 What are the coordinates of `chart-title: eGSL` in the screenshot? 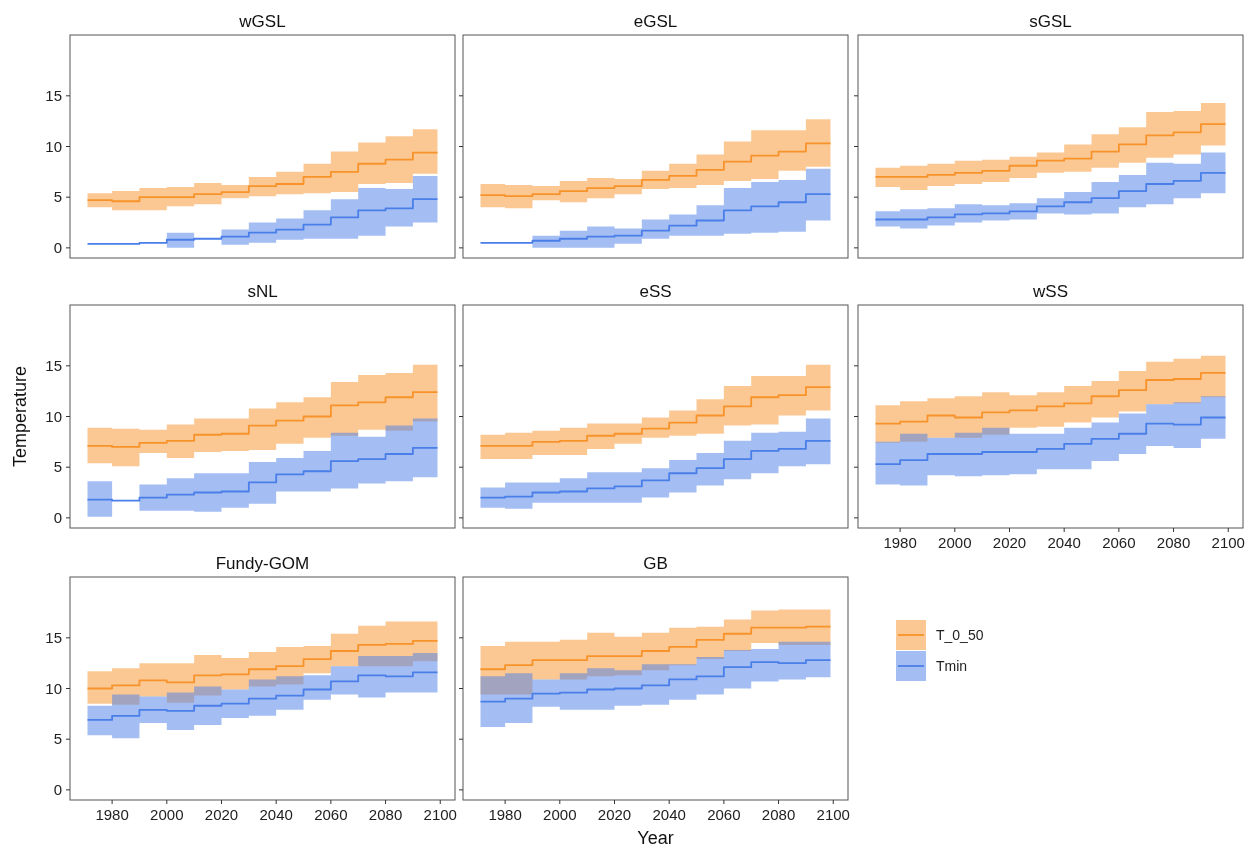 It's located at (655, 21).